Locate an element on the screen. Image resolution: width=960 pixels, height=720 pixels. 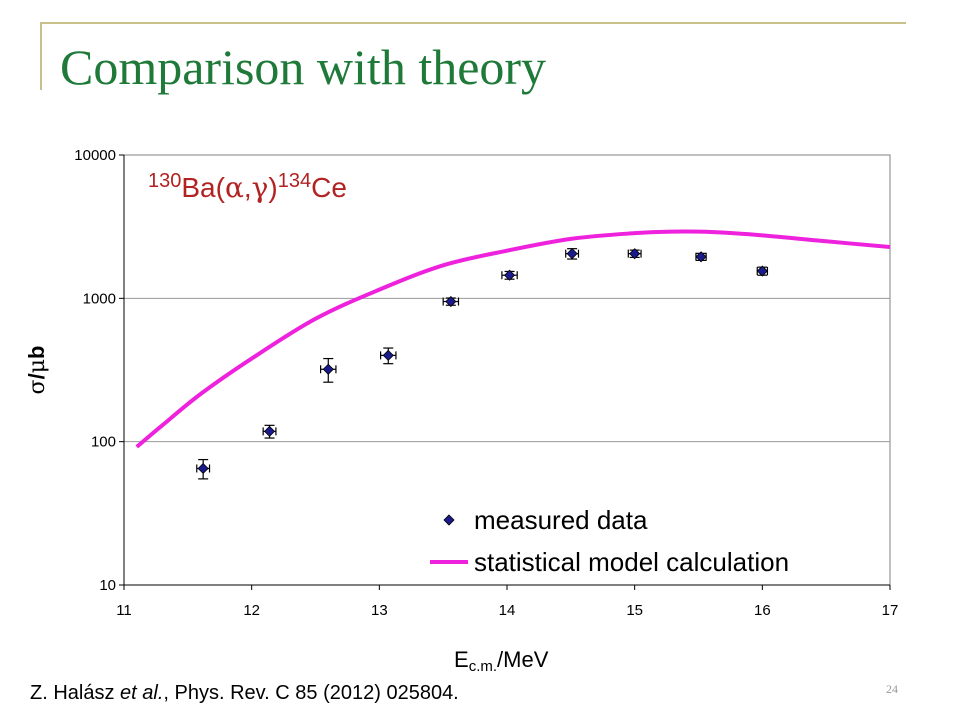
citation-rest: , Phys. Rev. C 85 (2012) 025804. is located at coordinates (311, 693).